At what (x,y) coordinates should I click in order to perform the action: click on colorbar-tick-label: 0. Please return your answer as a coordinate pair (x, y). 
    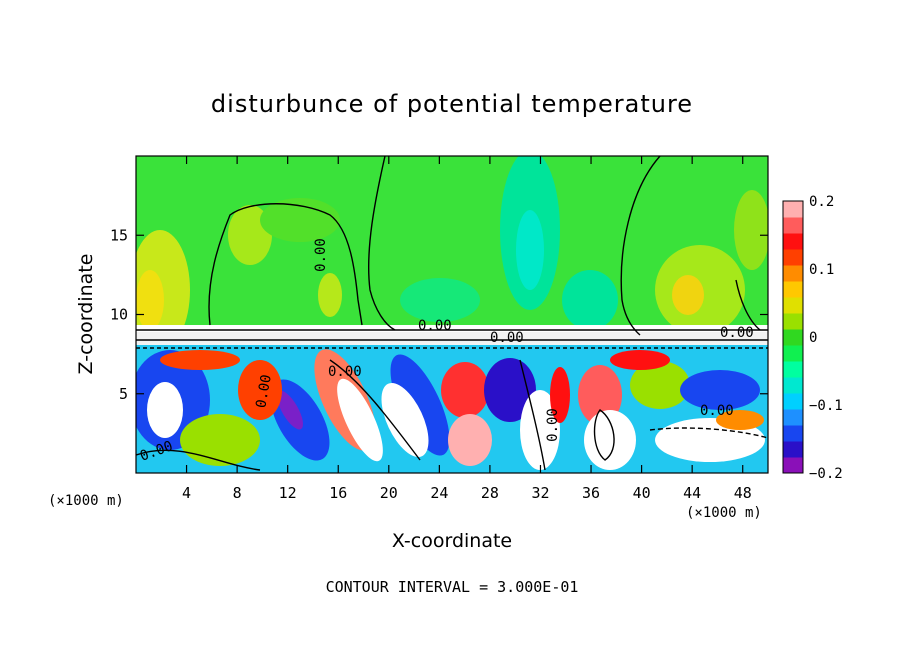
    Looking at the image, I should click on (813, 338).